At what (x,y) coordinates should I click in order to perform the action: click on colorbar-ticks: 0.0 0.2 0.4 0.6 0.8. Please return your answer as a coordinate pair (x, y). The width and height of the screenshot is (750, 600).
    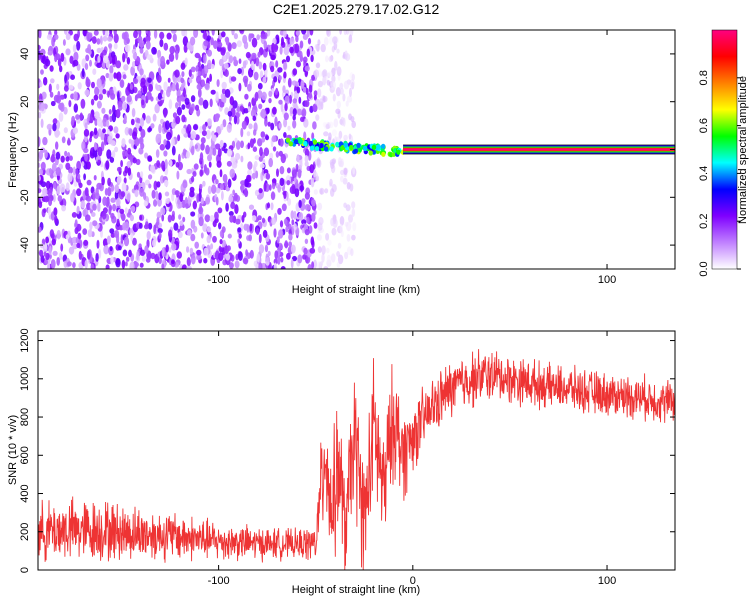
    Looking at the image, I should click on (719, 173).